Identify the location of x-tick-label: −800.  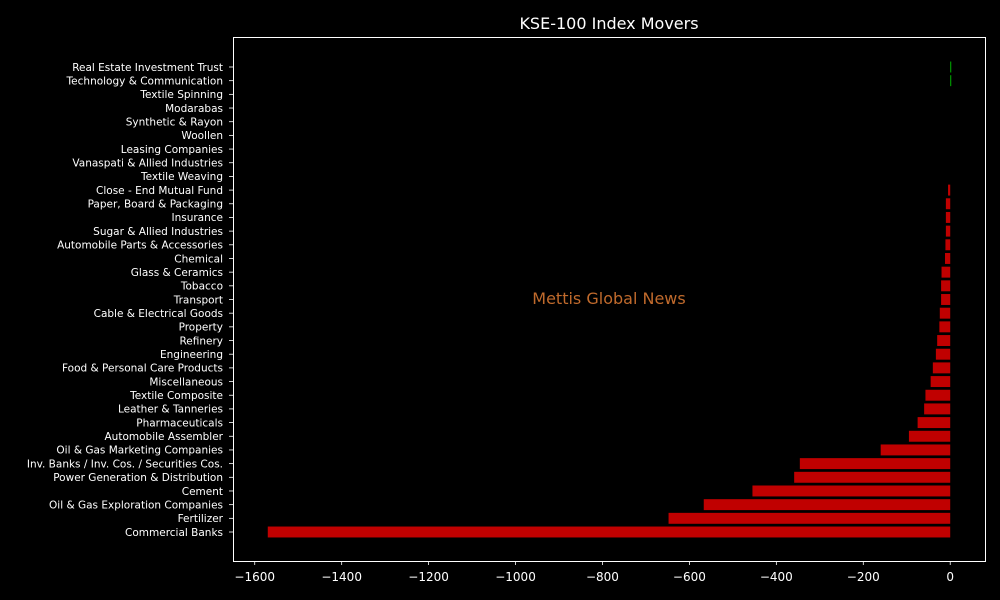
(602, 577).